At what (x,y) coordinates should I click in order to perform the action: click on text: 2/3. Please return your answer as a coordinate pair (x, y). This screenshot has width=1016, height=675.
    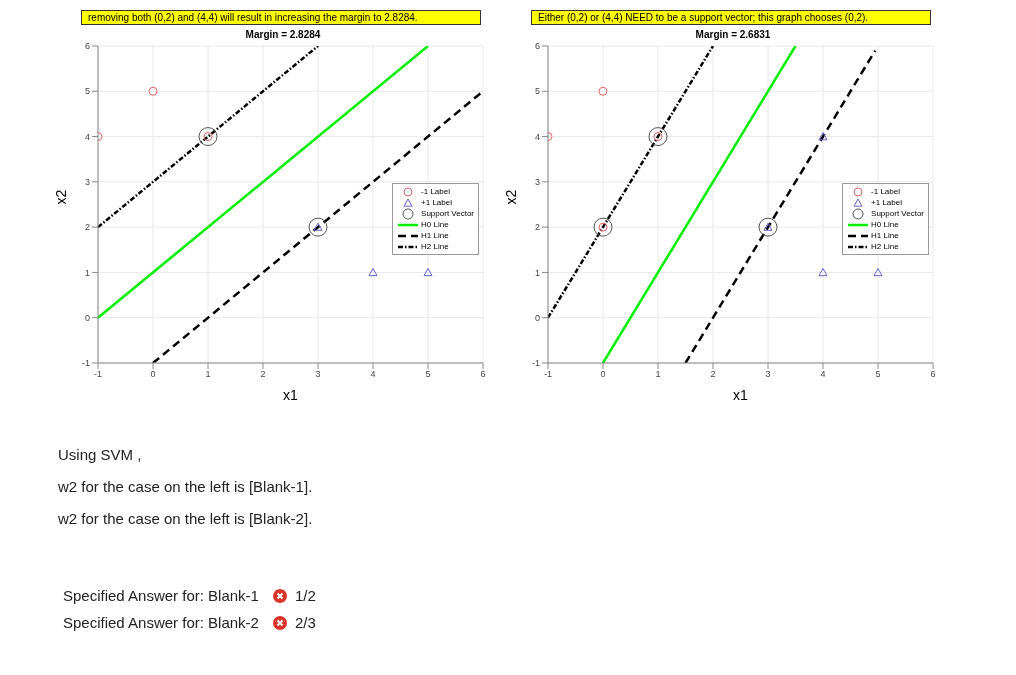
    Looking at the image, I should click on (305, 622).